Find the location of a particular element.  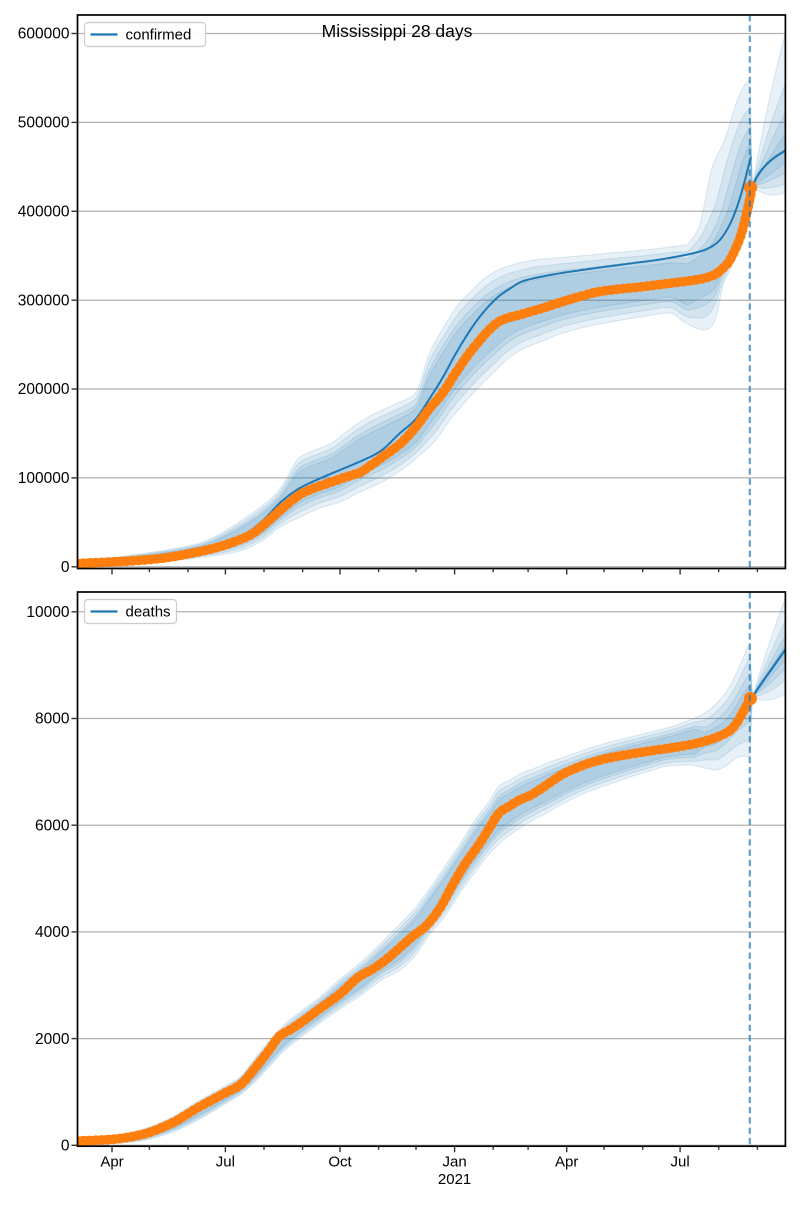

svg-text: 2000 is located at coordinates (52, 1039).